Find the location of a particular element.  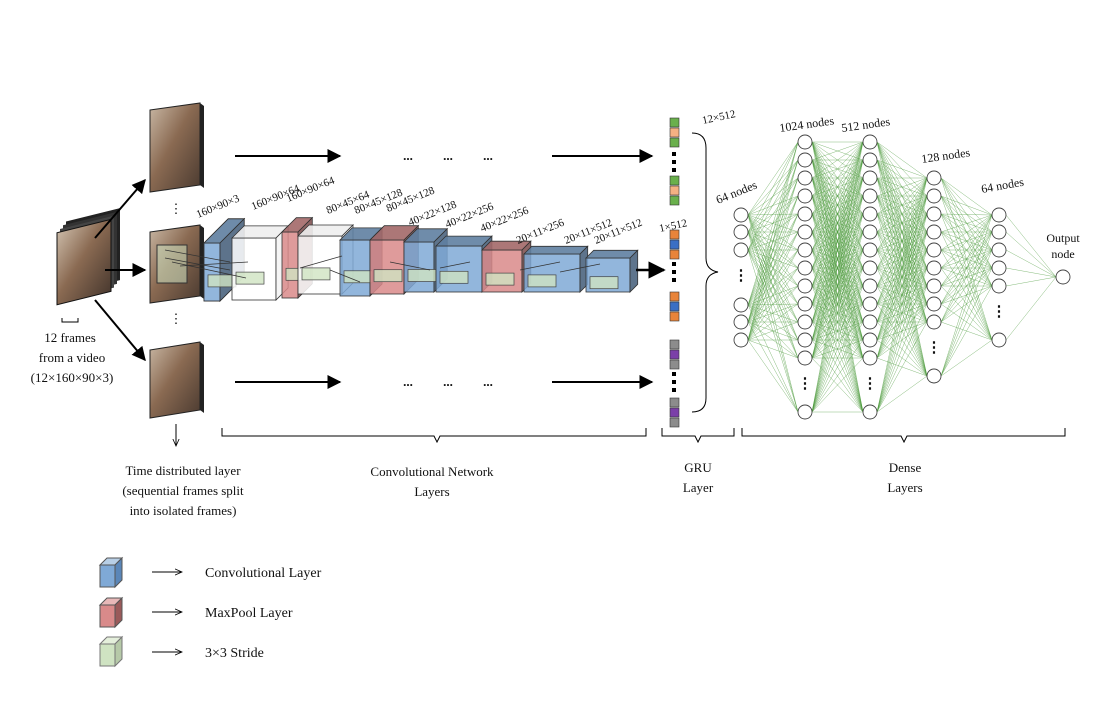

legend-conv-icon-front is located at coordinates (107, 576).